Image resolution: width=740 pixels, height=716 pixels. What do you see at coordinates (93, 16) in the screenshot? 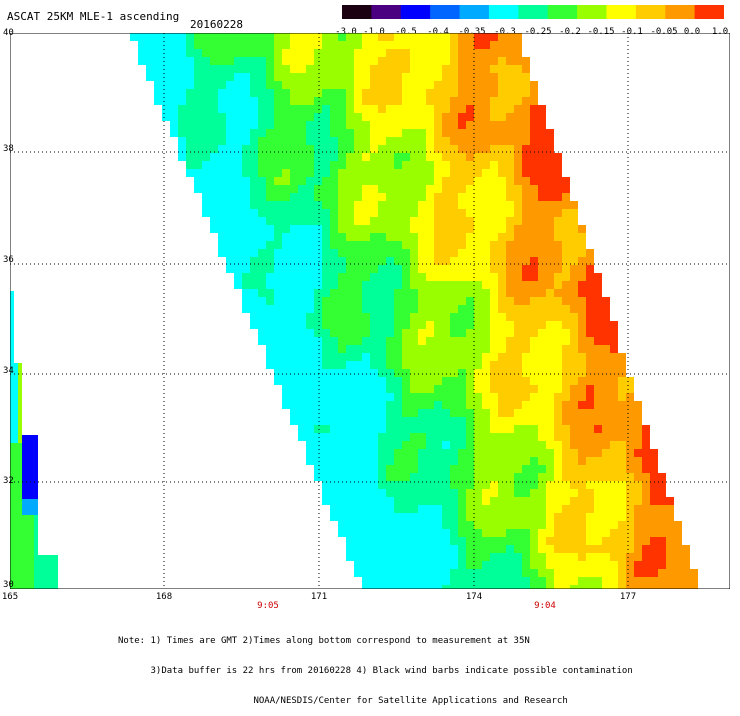
I see `map-title: ASCAT 25KM MLE-1 ascending` at bounding box center [93, 16].